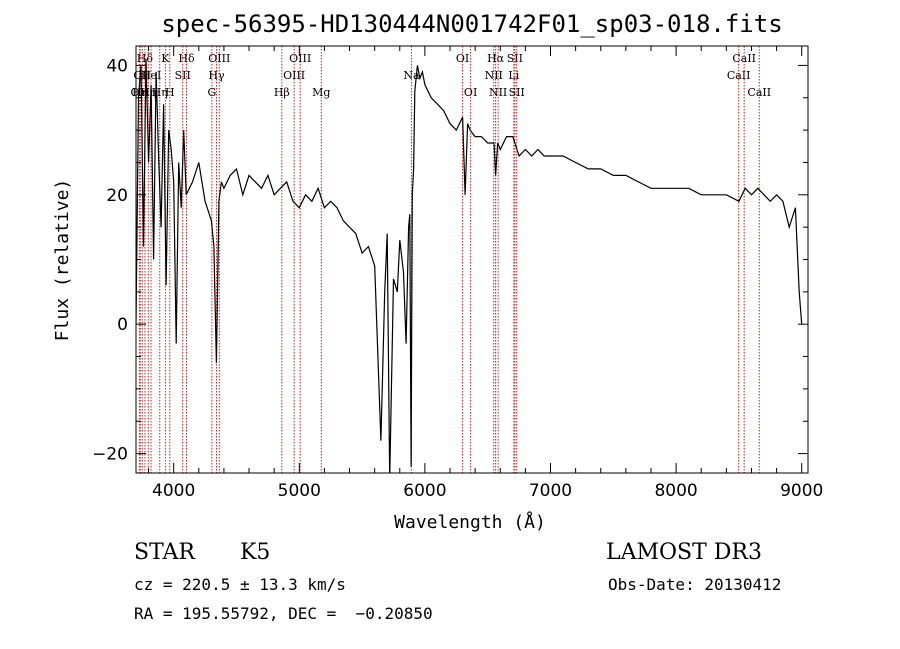  Describe the element at coordinates (470, 92) in the screenshot. I see `marker-label-20: OI` at that location.